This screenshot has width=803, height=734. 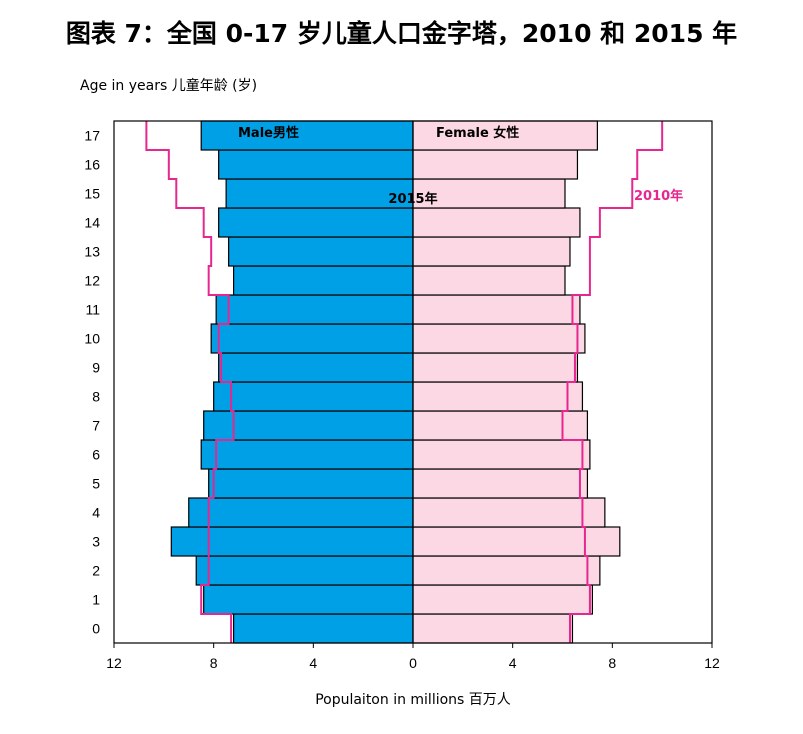 I want to click on y-tick-label: 7, so click(x=96, y=426).